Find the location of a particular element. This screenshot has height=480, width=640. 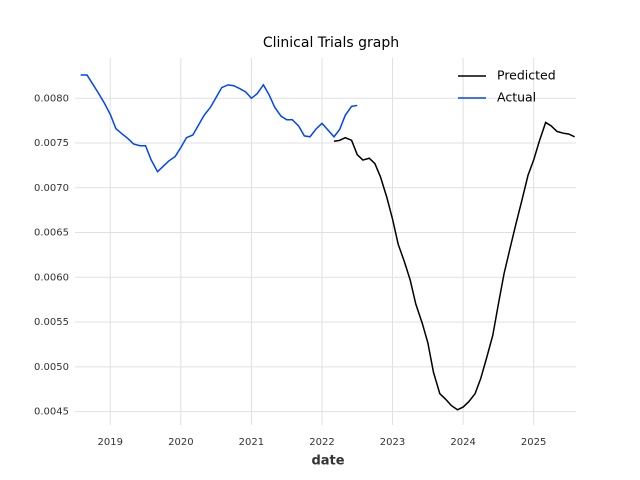

x-tick-label: 2024 is located at coordinates (462, 442).